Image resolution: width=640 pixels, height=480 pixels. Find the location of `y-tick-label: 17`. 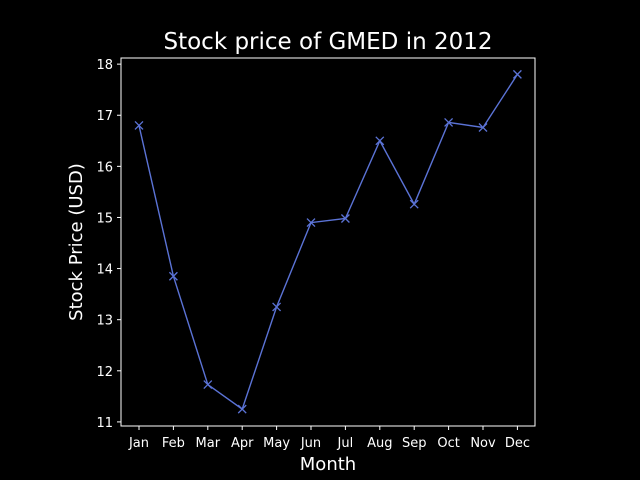

y-tick-label: 17 is located at coordinates (104, 116).